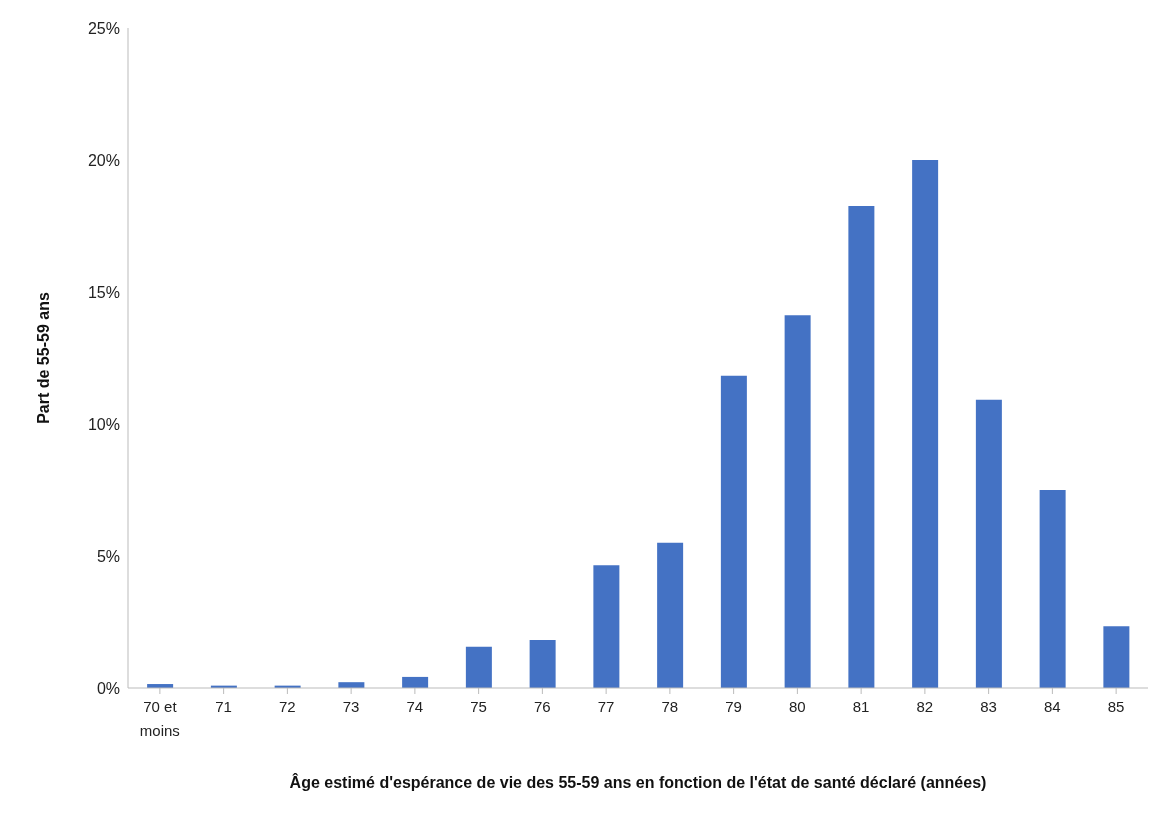 The image size is (1169, 833). What do you see at coordinates (415, 706) in the screenshot?
I see `x-tick-label: 74` at bounding box center [415, 706].